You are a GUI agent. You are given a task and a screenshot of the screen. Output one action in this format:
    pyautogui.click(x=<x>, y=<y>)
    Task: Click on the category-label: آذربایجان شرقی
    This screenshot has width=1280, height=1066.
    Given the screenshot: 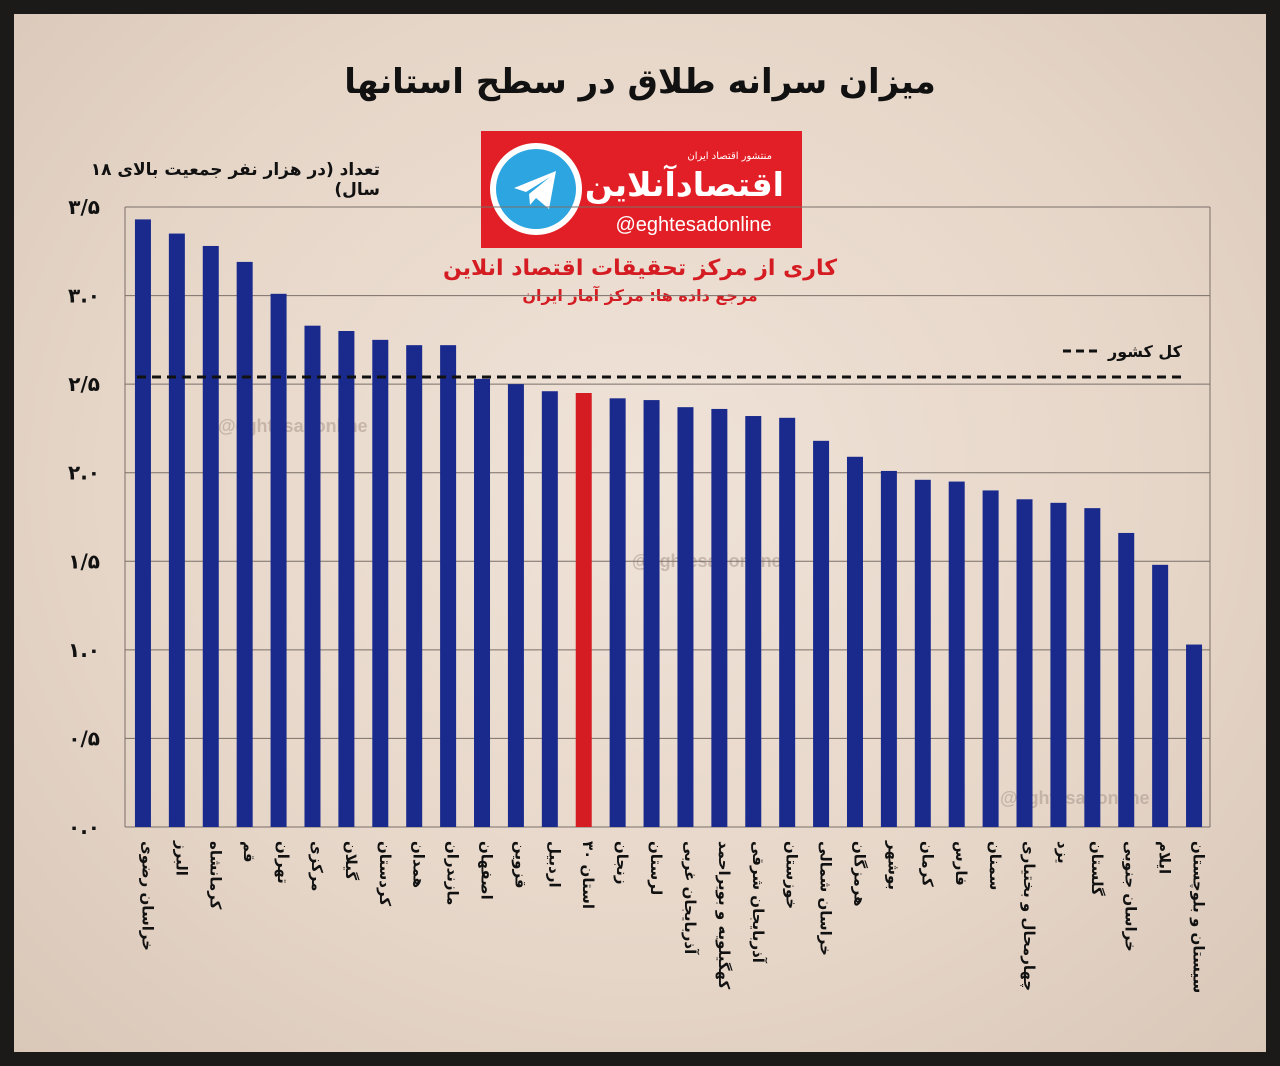 What is the action you would take?
    pyautogui.click(x=758, y=902)
    